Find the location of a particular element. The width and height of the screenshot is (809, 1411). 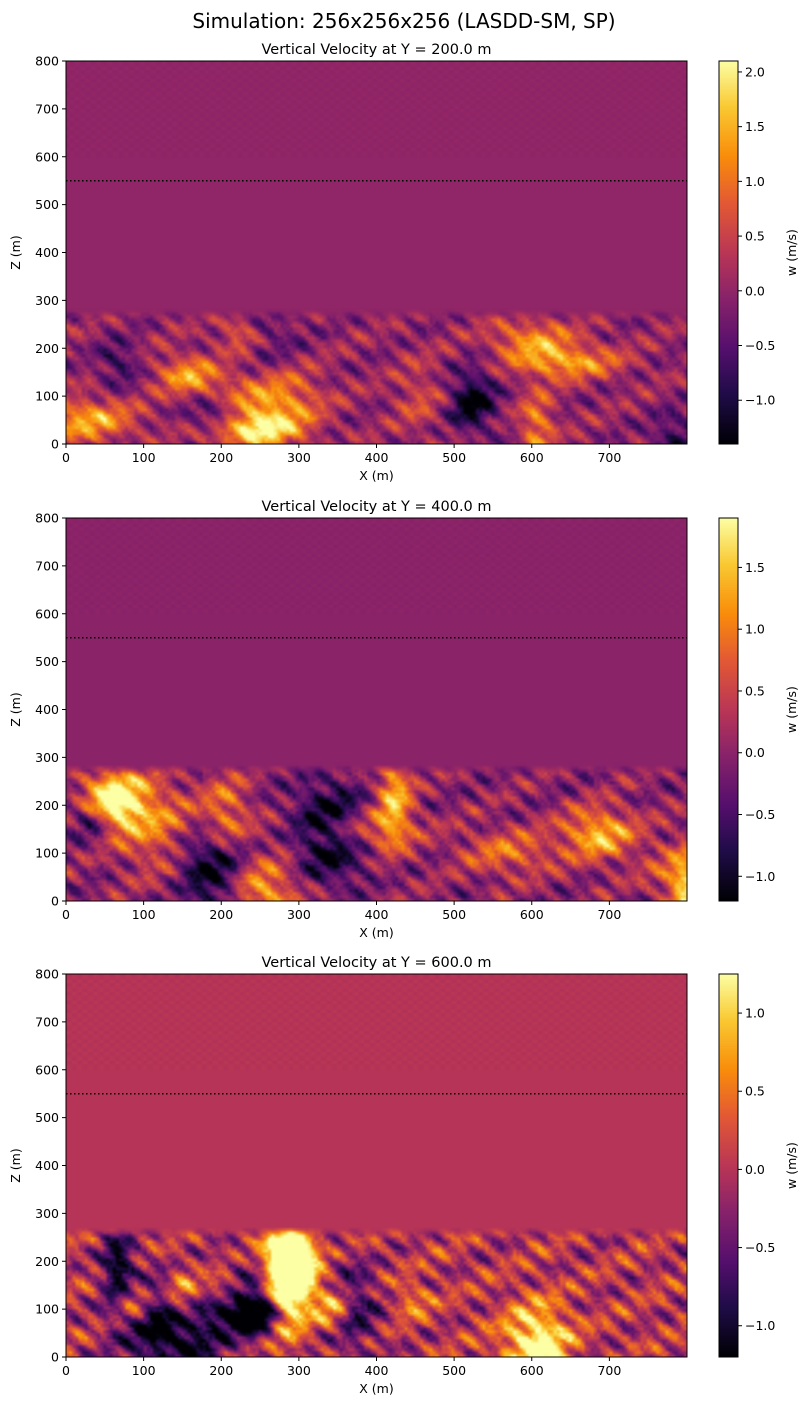

panel-title: Vertical Velocity at Y = 600.0 m is located at coordinates (376, 963).